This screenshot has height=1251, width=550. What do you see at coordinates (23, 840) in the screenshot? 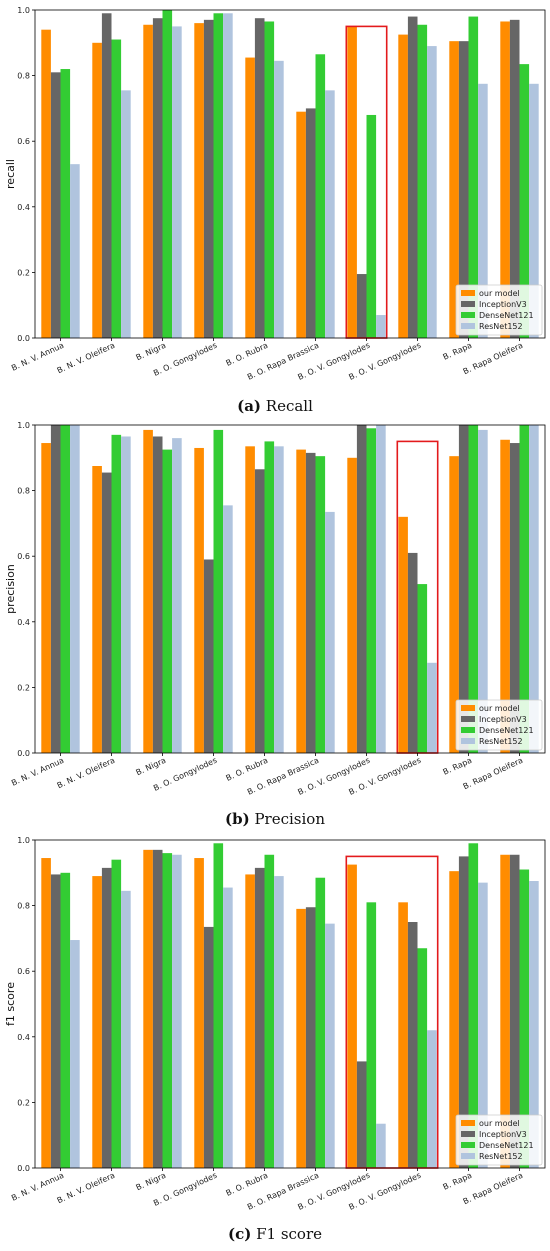
I see `f1-score-ytick-label: 1.0` at bounding box center [23, 840].